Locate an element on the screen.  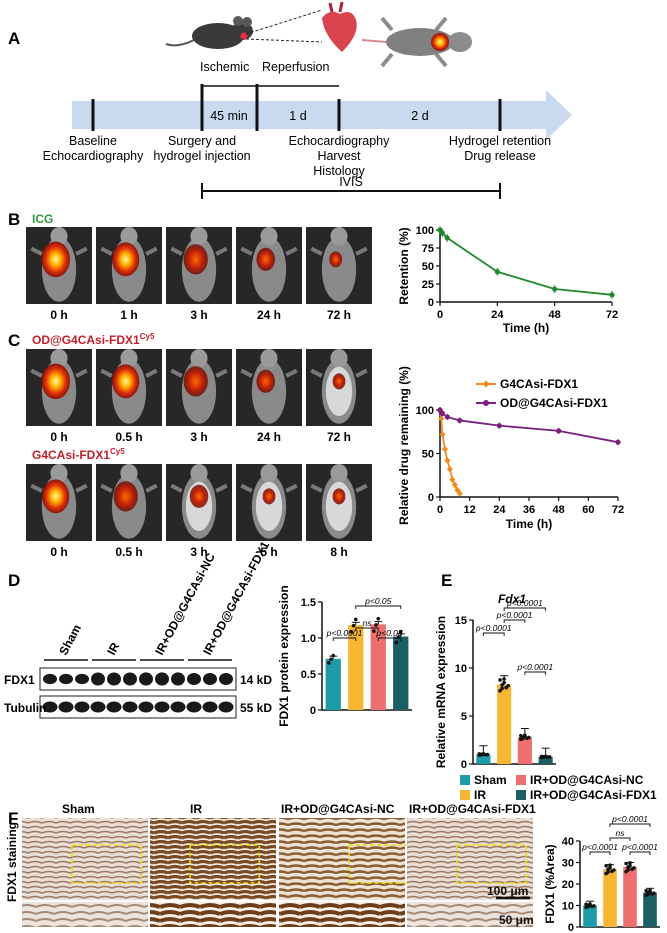
fdx1-staining-label: FDX1 staining is located at coordinates (12, 862).